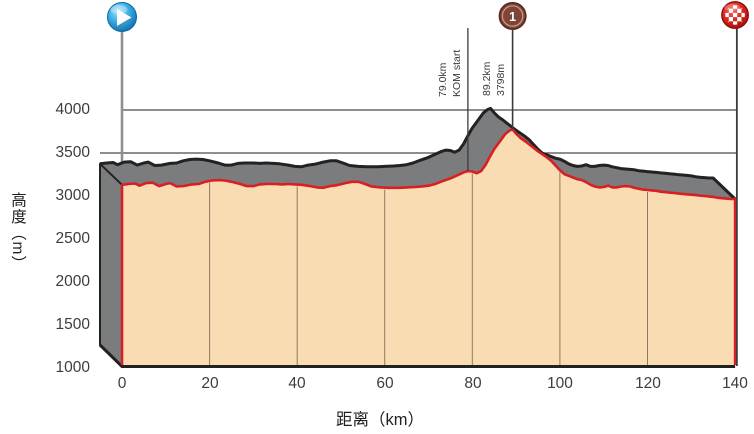 This screenshot has height=434, width=754. I want to click on svg-text: 1, so click(512, 17).